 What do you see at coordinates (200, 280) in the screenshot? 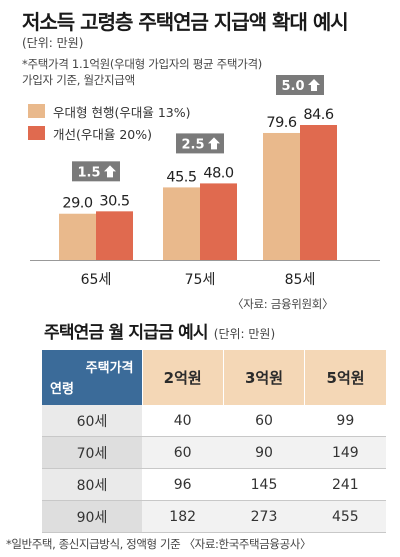
I see `category-label: 75세` at bounding box center [200, 280].